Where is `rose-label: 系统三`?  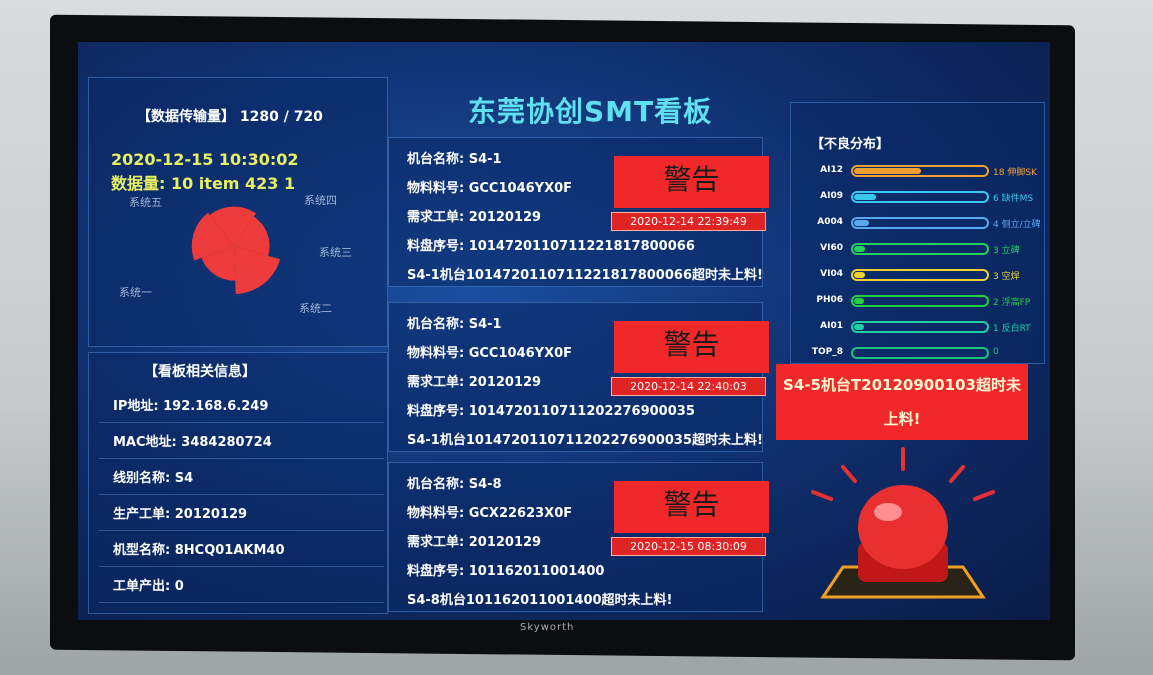 rose-label: 系统三 is located at coordinates (335, 252).